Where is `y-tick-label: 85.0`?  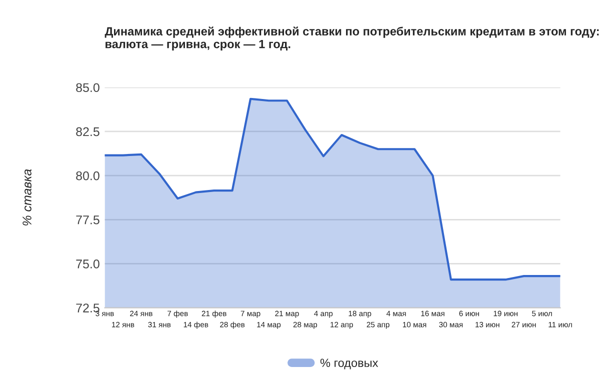 y-tick-label: 85.0 is located at coordinates (88, 87).